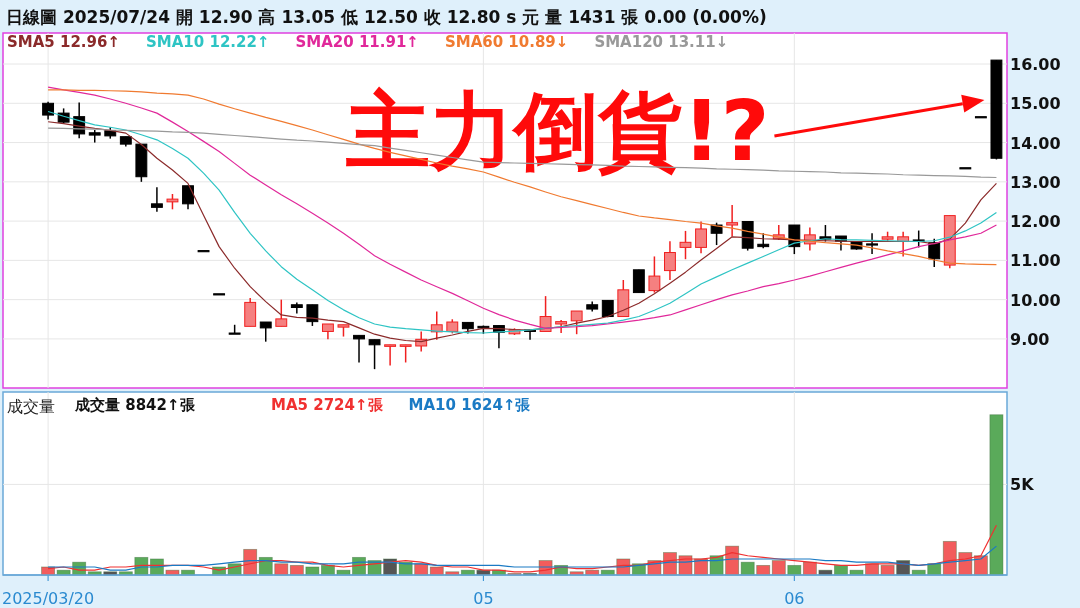 This screenshot has height=608, width=1080. Describe the element at coordinates (386, 17) in the screenshot. I see `chart-title: 日線圖 2025/07/24 開 12.90 高 13.05 低 12.50 收 12.80 s 元 量 1431 張 0.00 (0.00%)` at that location.